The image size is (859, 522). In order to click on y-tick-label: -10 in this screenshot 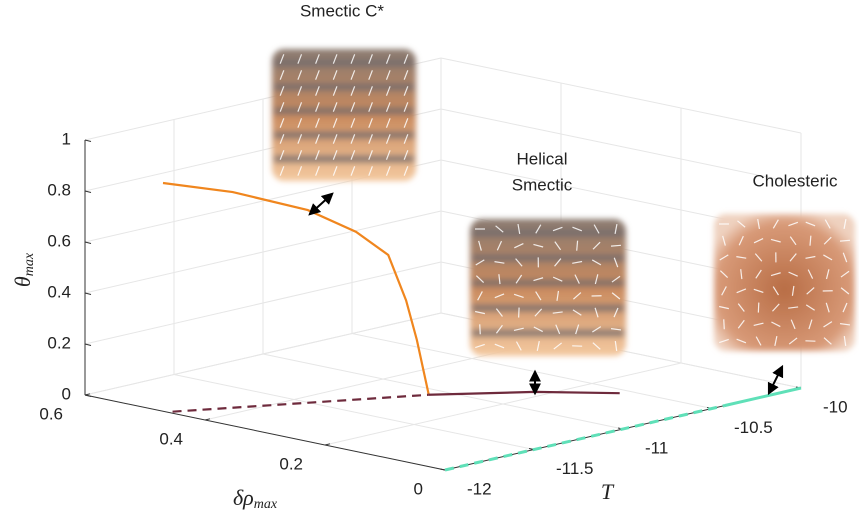, I will do `click(835, 406)`.